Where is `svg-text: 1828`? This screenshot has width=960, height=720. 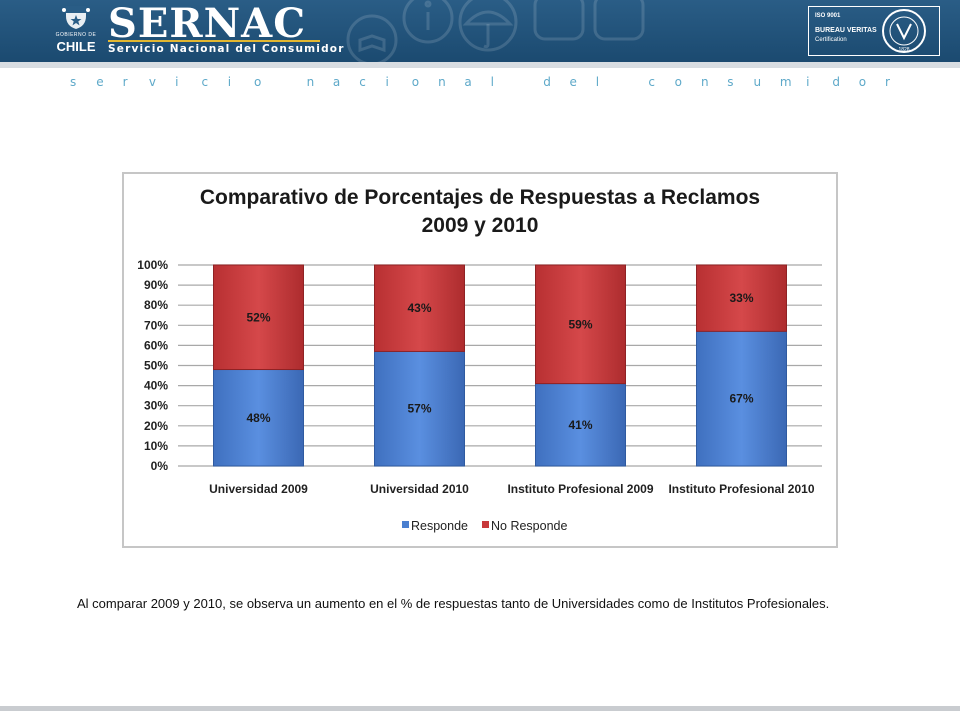
svg-text: 1828 is located at coordinates (903, 50).